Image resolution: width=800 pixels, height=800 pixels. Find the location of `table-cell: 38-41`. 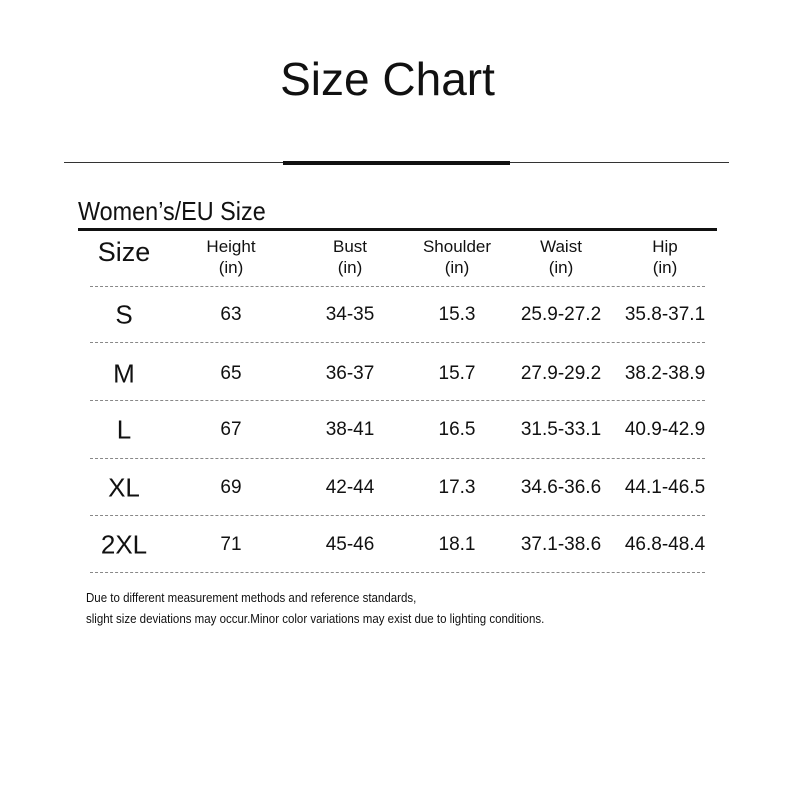

table-cell: 38-41 is located at coordinates (350, 429).